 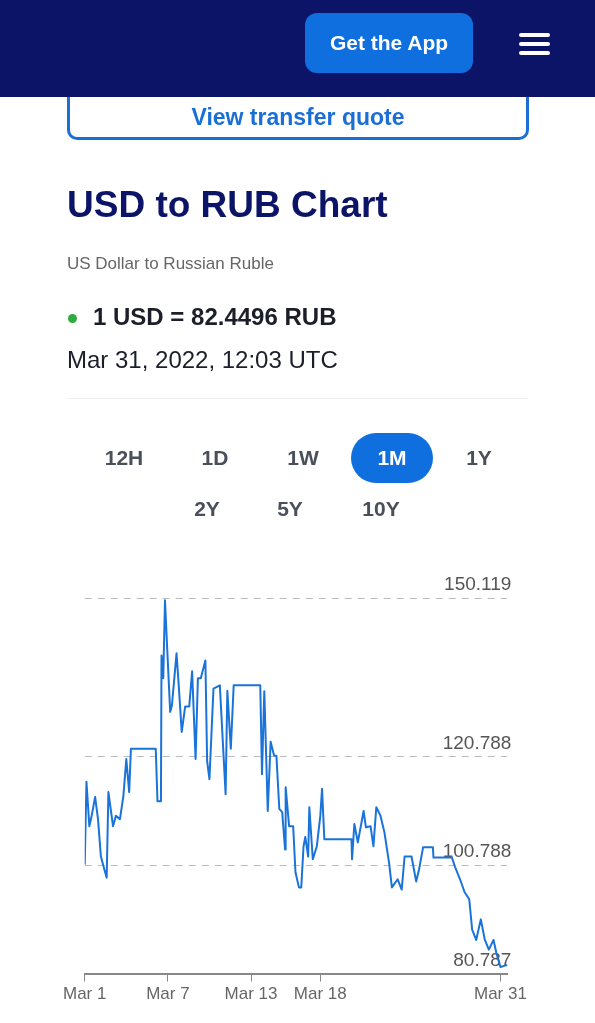 What do you see at coordinates (251, 994) in the screenshot?
I see `x-tick-label: Mar 13` at bounding box center [251, 994].